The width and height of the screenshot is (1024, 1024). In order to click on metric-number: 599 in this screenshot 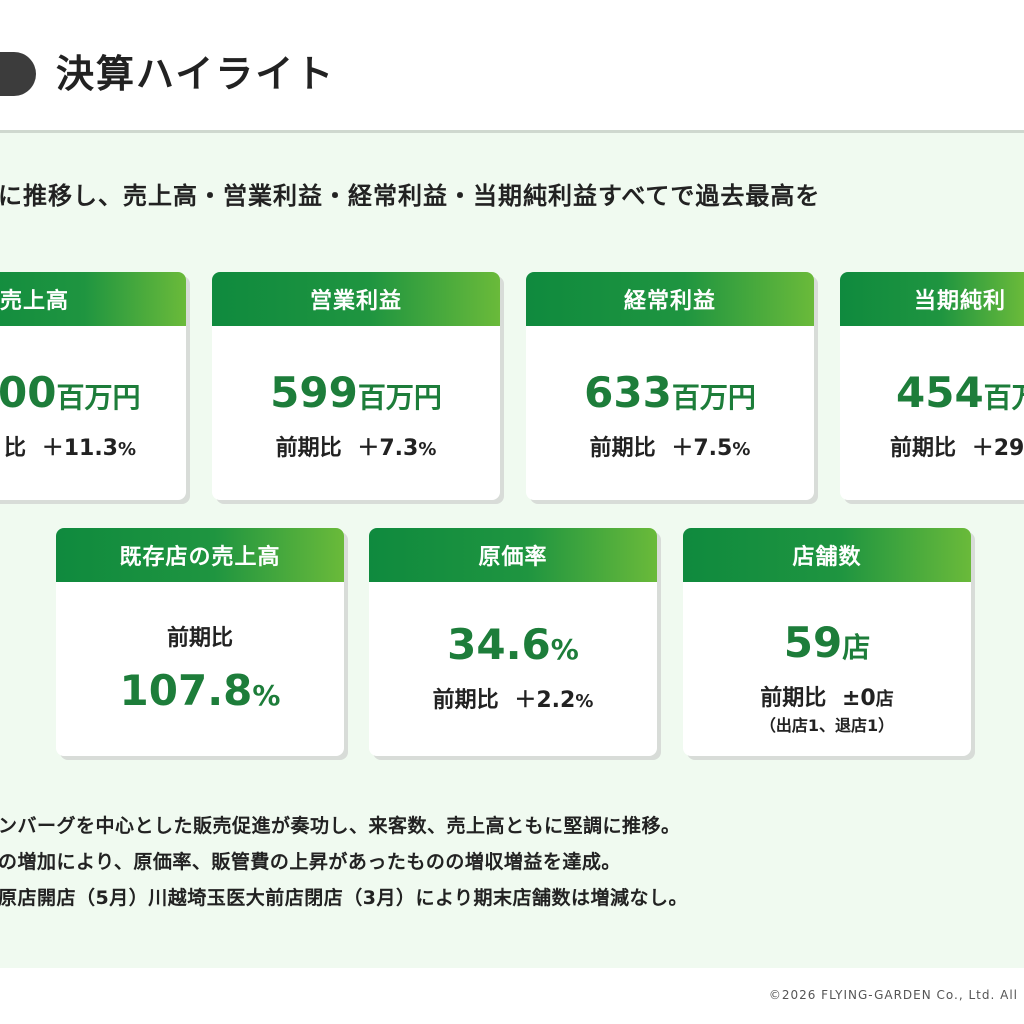, I will do `click(314, 392)`.